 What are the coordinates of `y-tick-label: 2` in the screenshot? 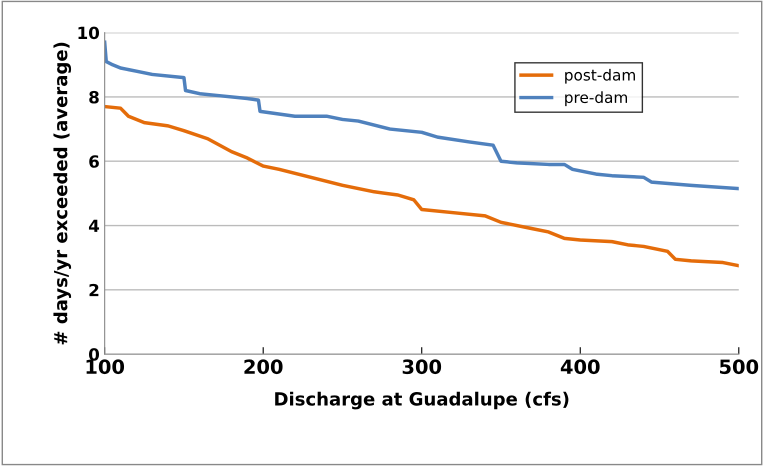 It's located at (94, 290).